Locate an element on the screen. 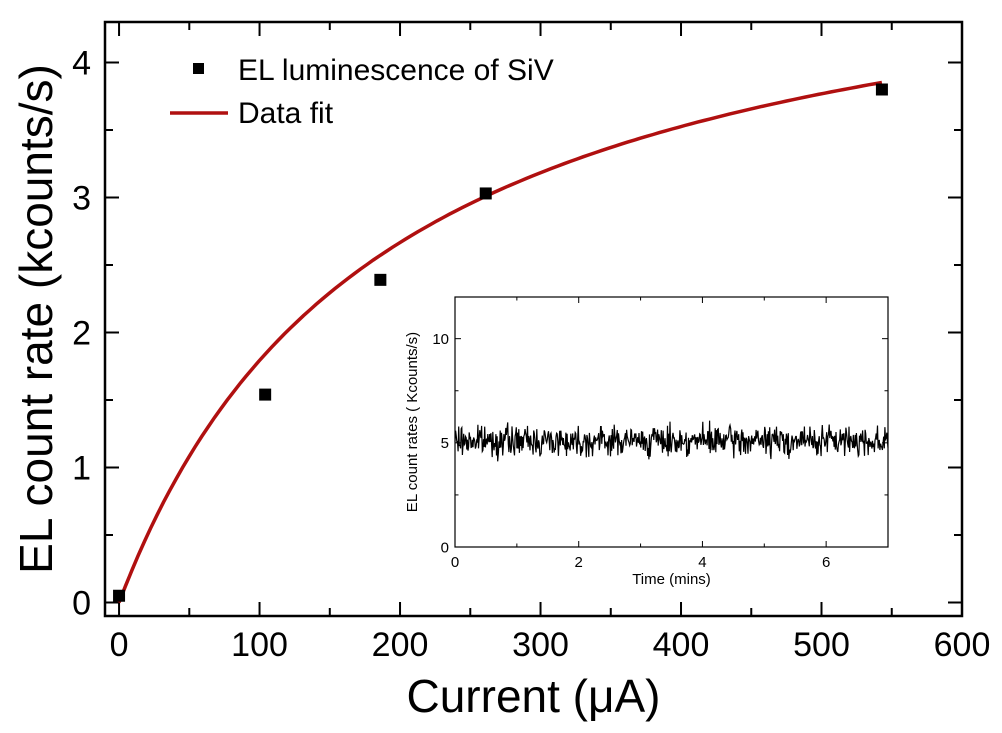  main-ytick-label: 4 is located at coordinates (81, 63).